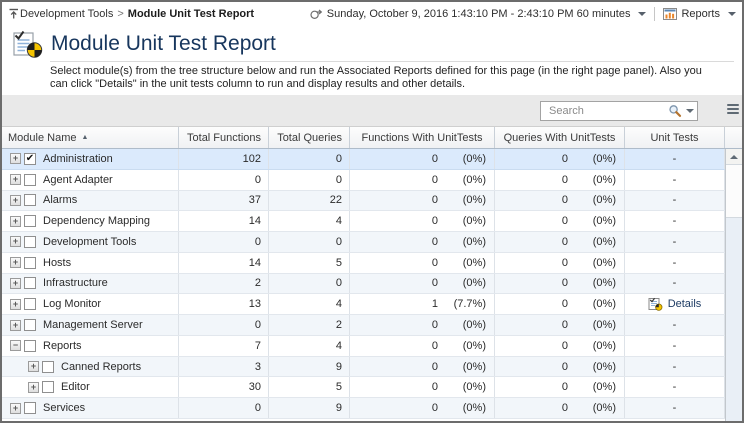 The width and height of the screenshot is (744, 423). Describe the element at coordinates (363, 408) in the screenshot. I see `table-row: + Services 0 9 0 (0%) 0 (0%) -` at that location.